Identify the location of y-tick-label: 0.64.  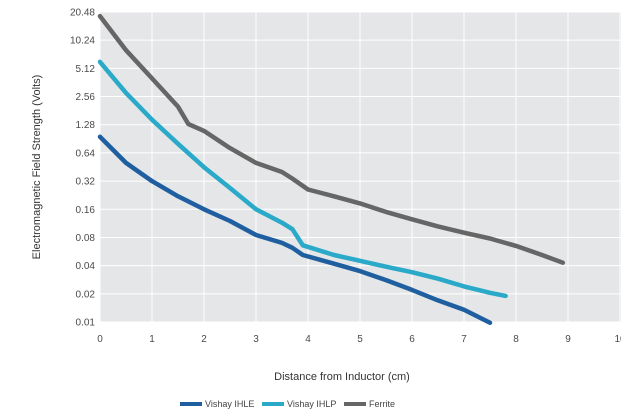
(86, 153).